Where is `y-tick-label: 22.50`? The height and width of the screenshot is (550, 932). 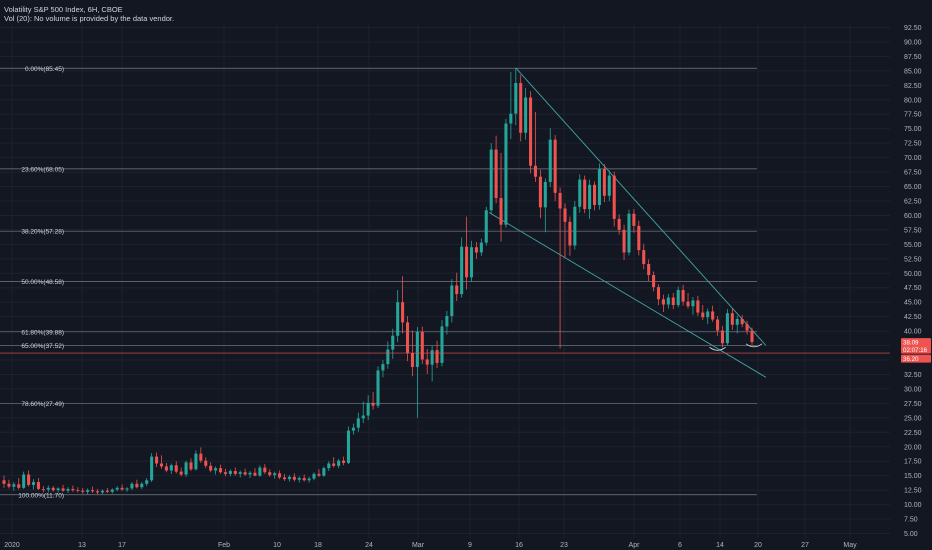 y-tick-label: 22.50 is located at coordinates (913, 433).